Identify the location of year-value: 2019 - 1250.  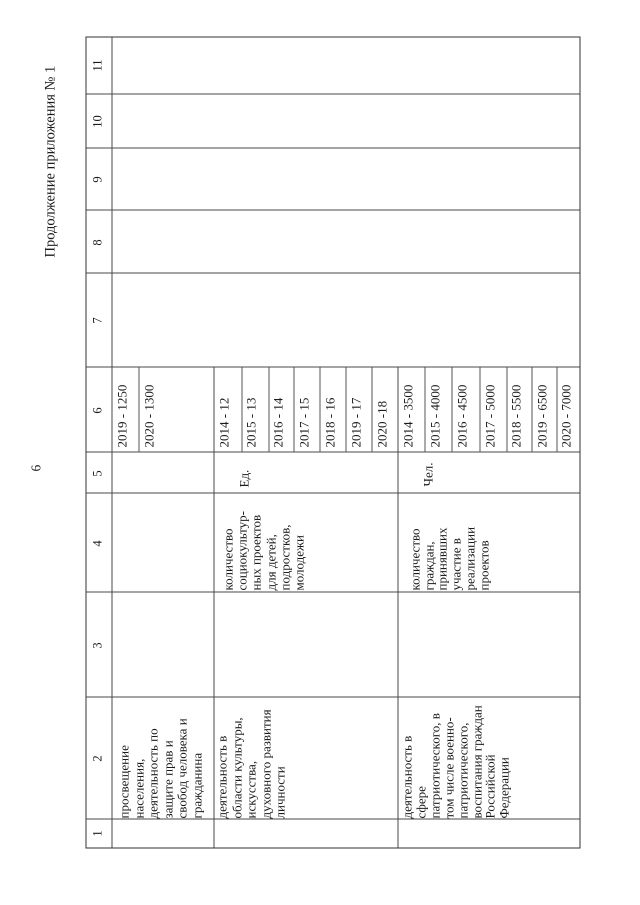
(121, 415).